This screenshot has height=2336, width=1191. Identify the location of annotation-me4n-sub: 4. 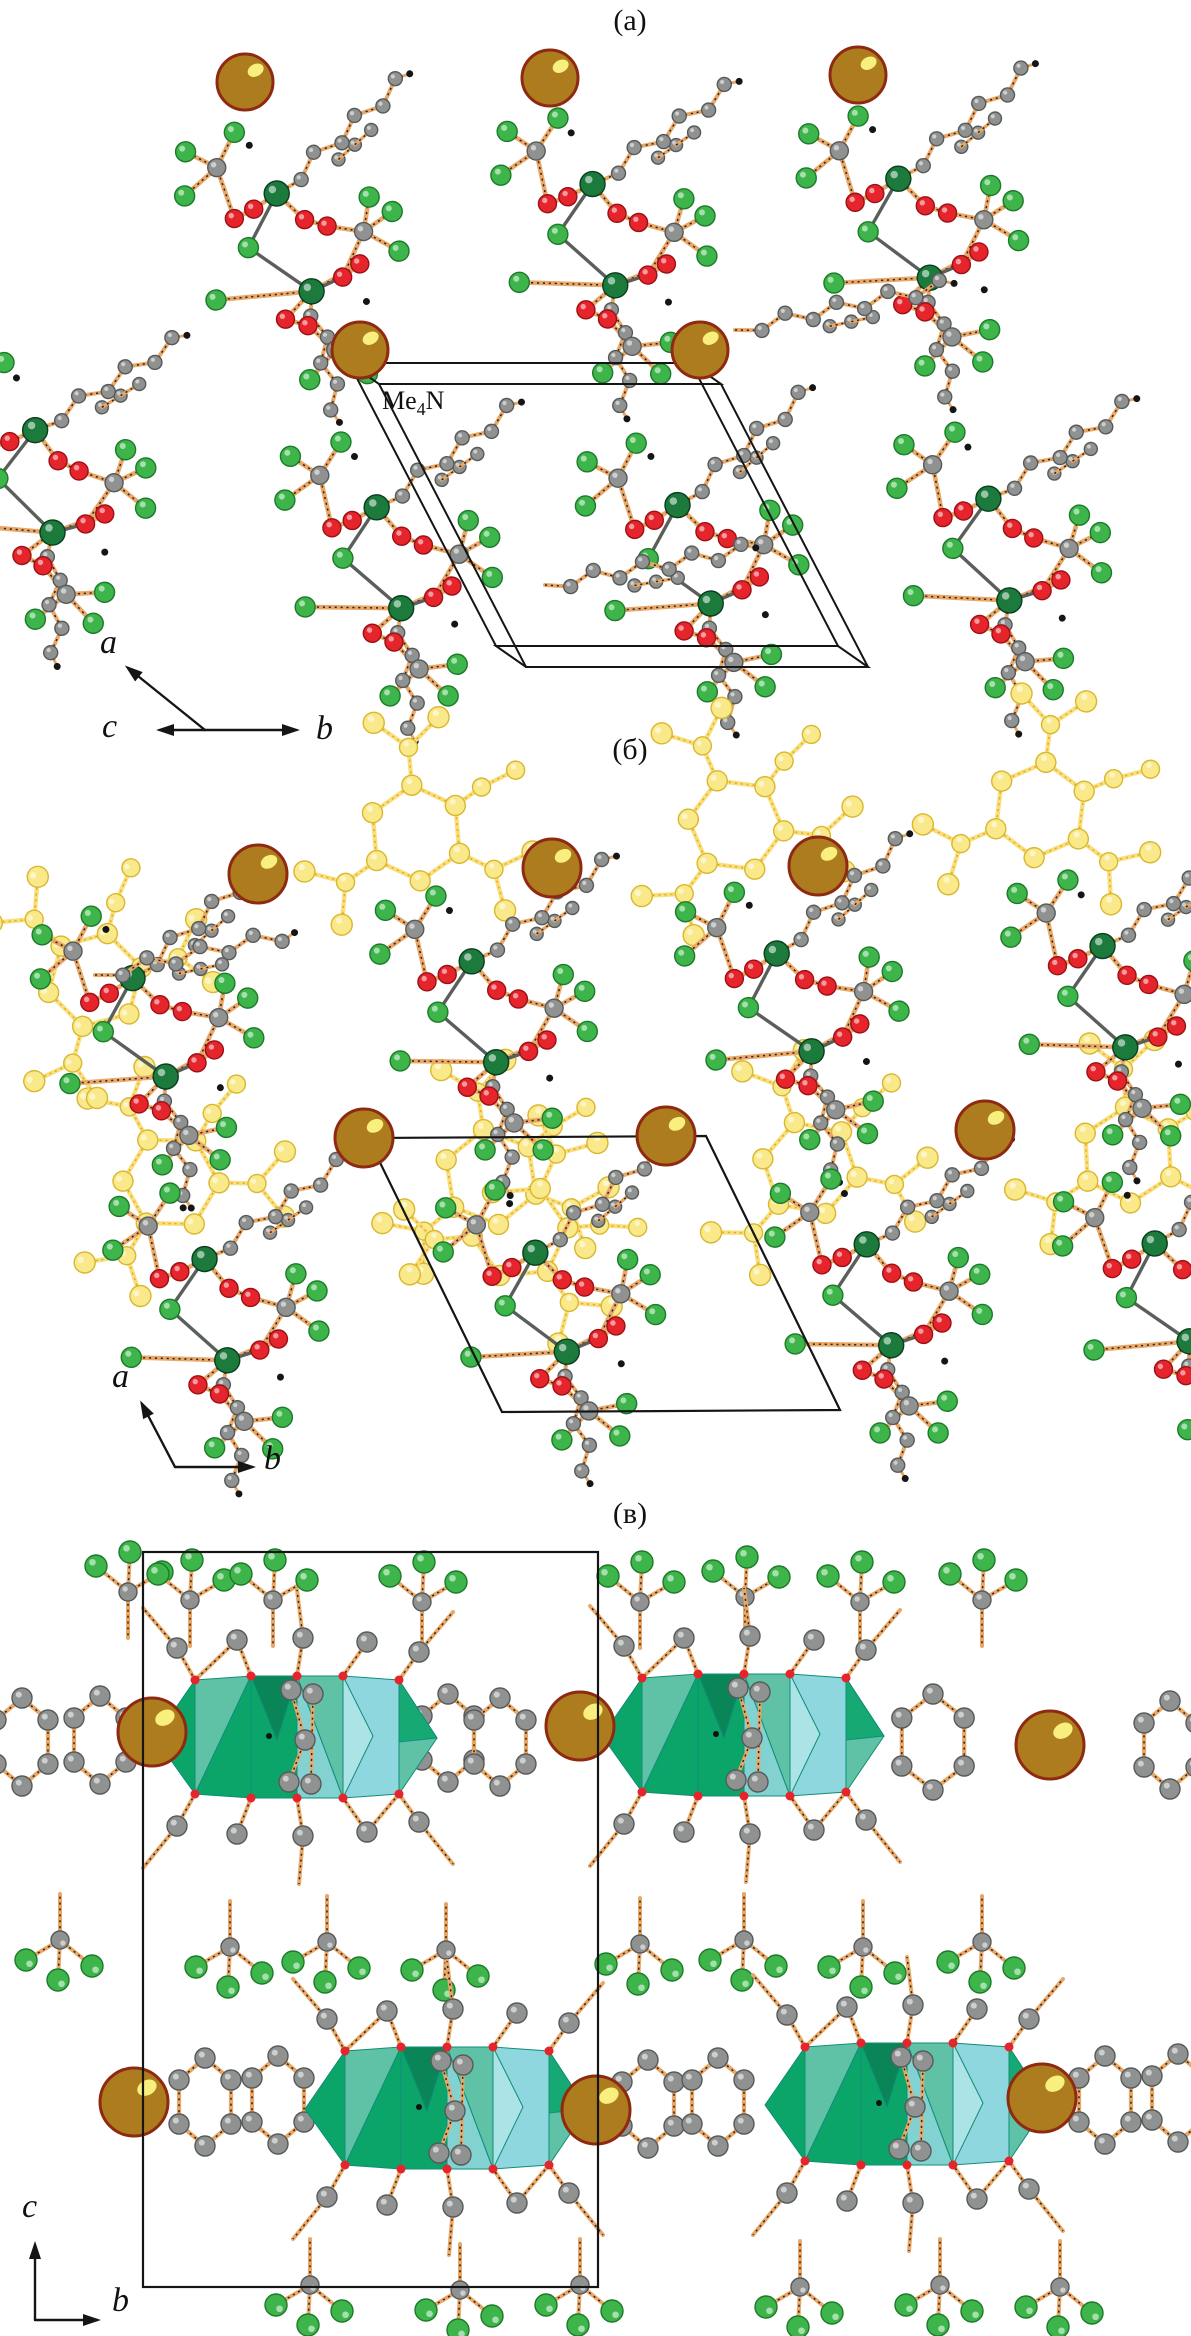
(421, 409).